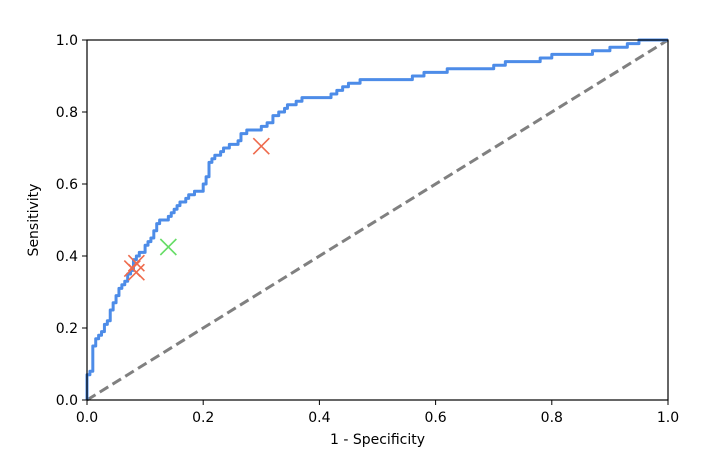 This screenshot has width=717, height=461. Describe the element at coordinates (67, 41) in the screenshot. I see `y-tick-label: 1.0` at that location.